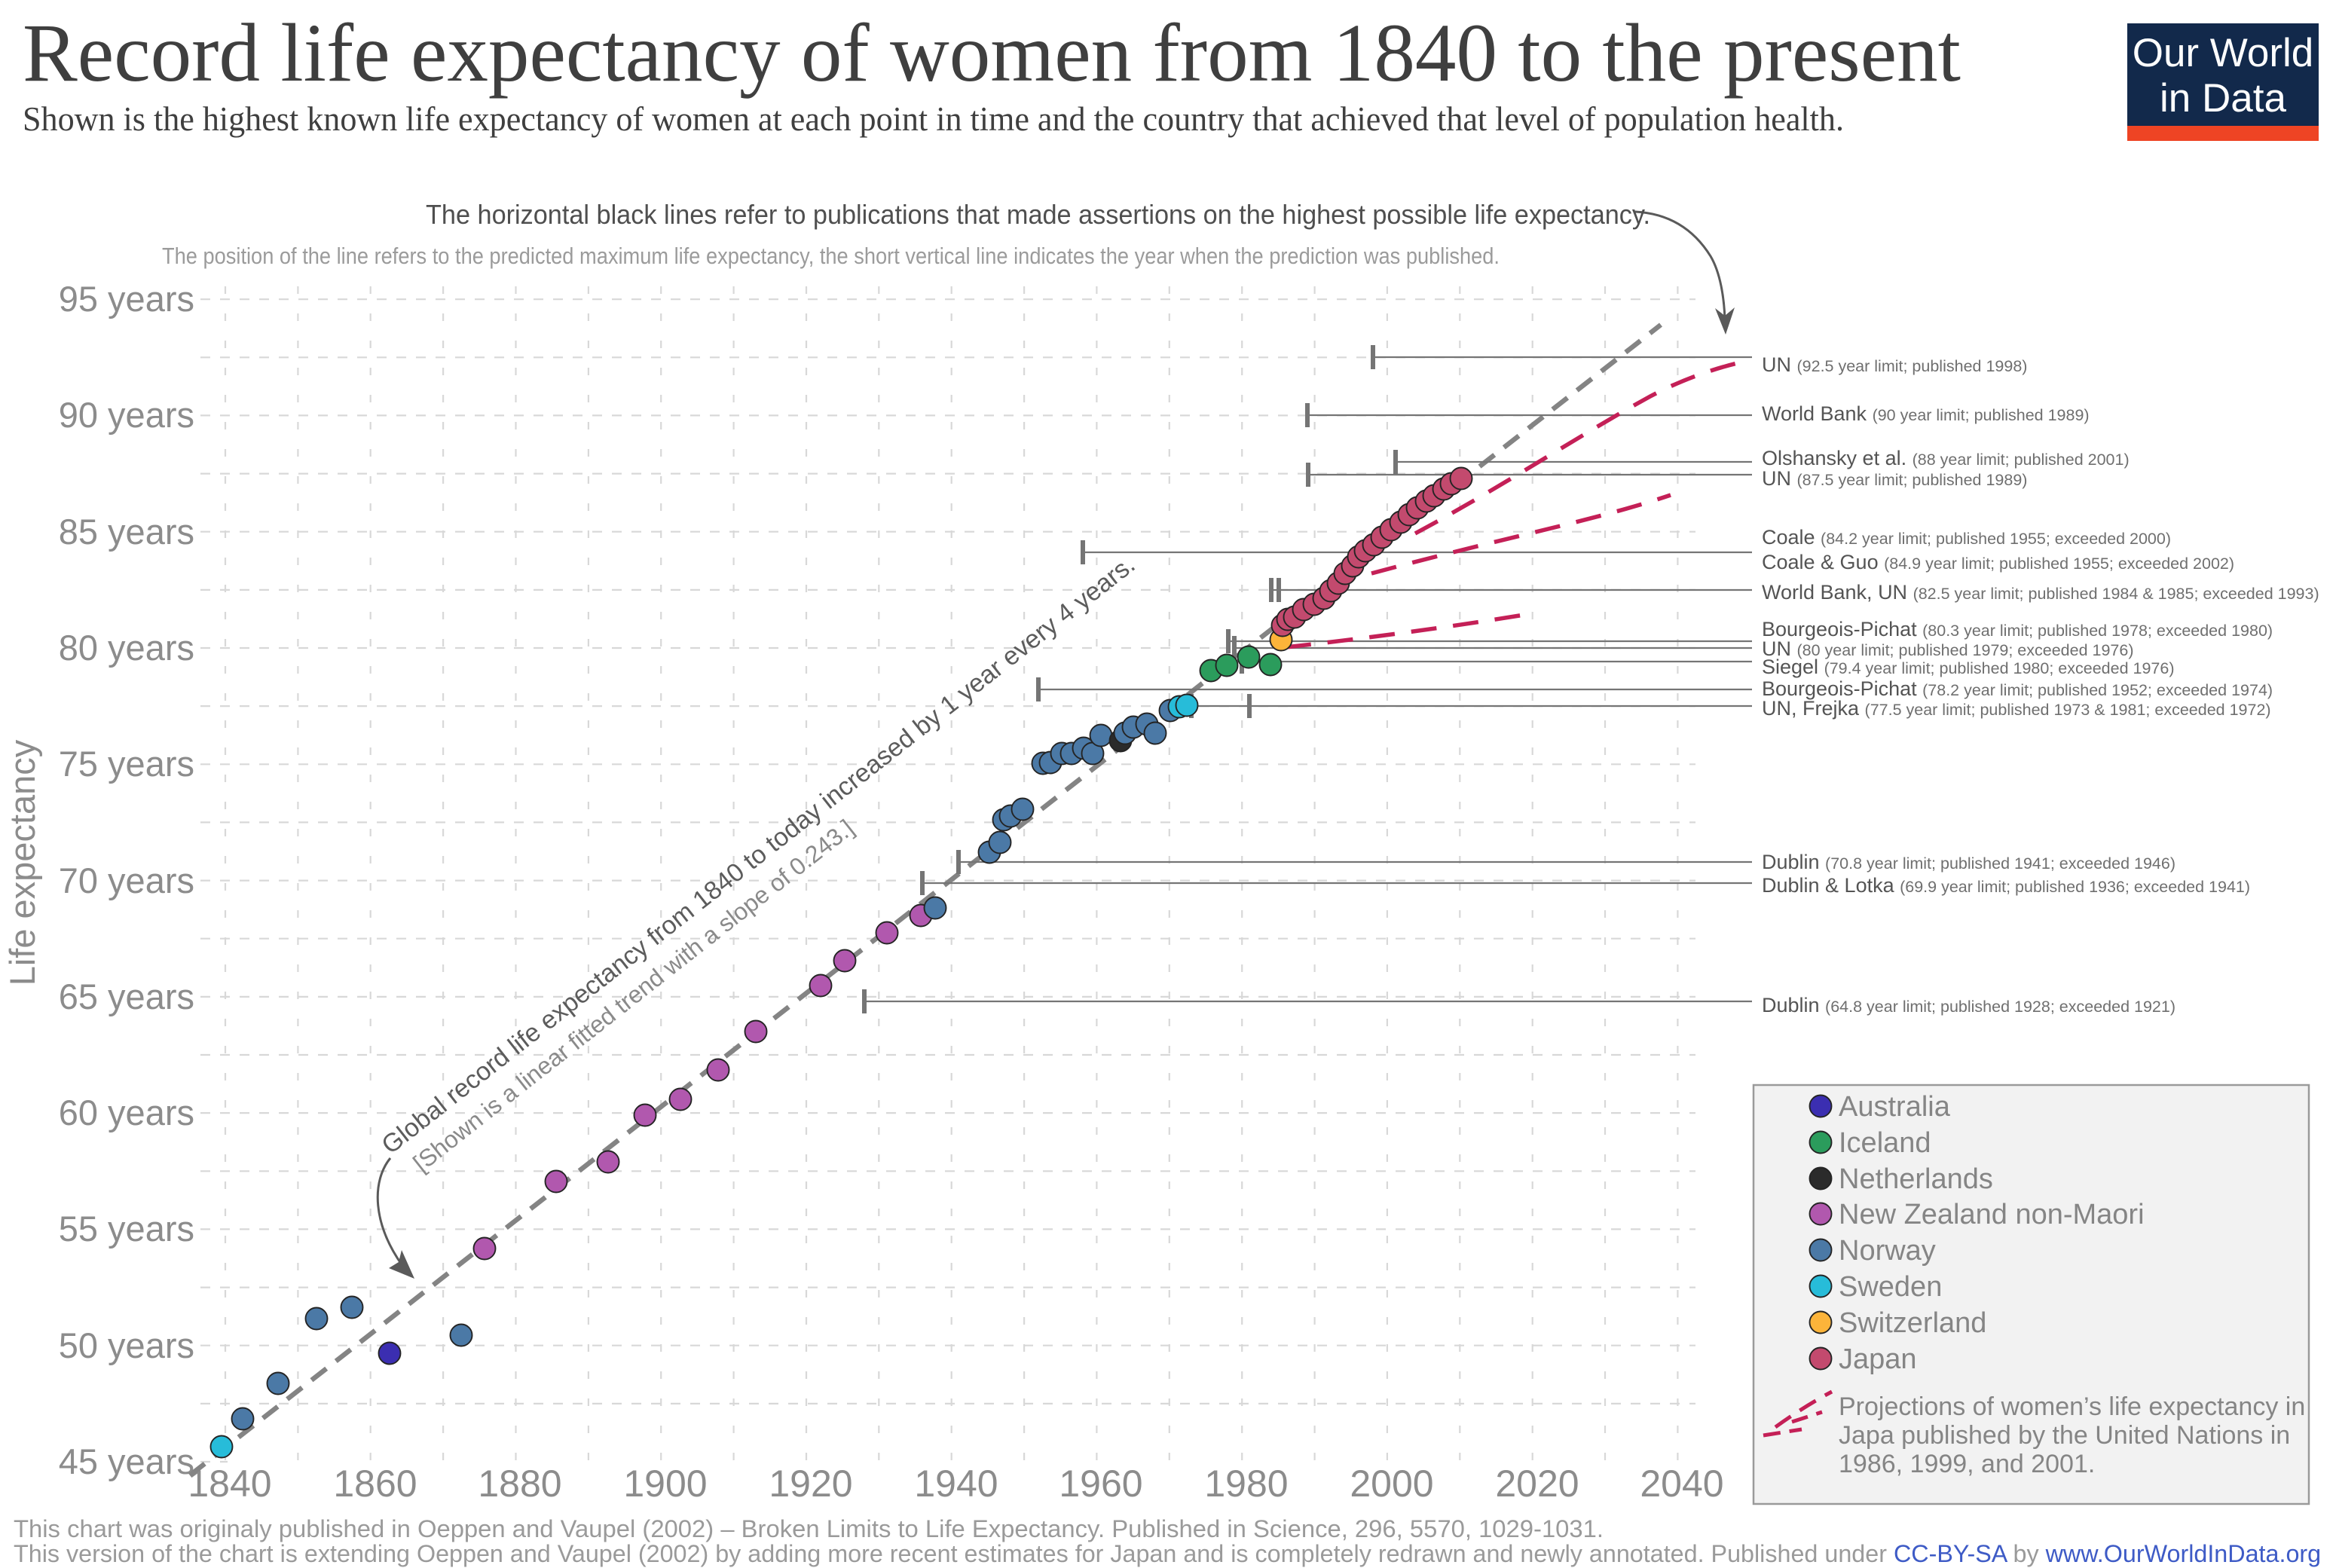  What do you see at coordinates (1391, 1484) in the screenshot?
I see `svg-text: 2000` at bounding box center [1391, 1484].